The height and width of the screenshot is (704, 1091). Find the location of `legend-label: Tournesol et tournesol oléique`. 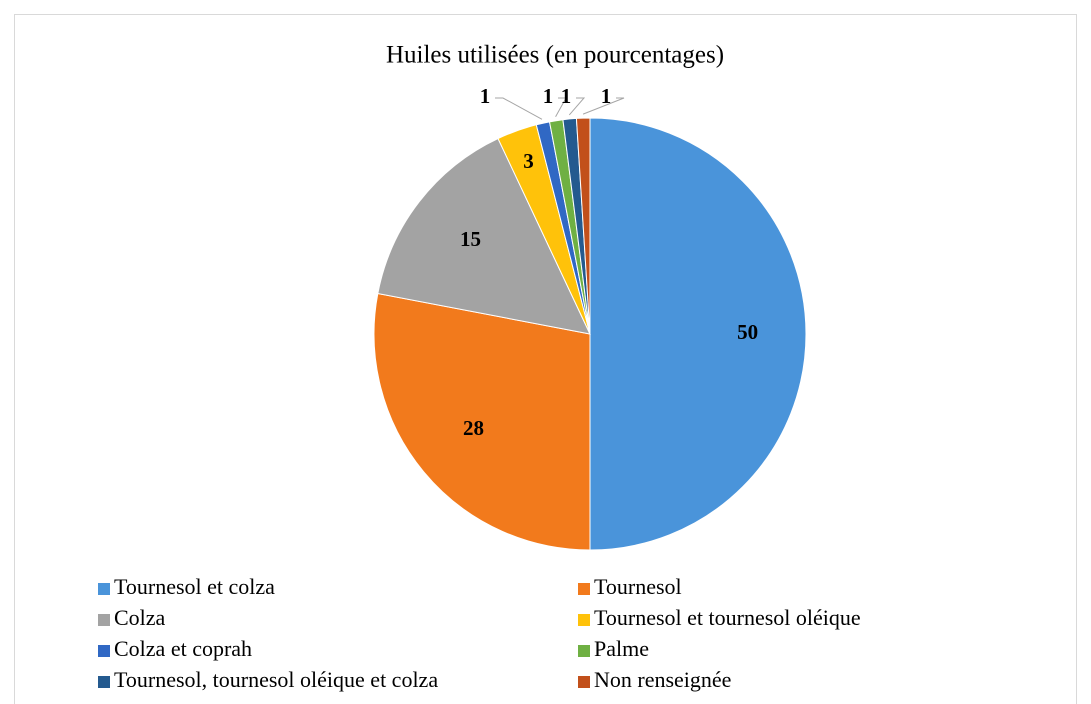

legend-label: Tournesol et tournesol oléique is located at coordinates (727, 617).